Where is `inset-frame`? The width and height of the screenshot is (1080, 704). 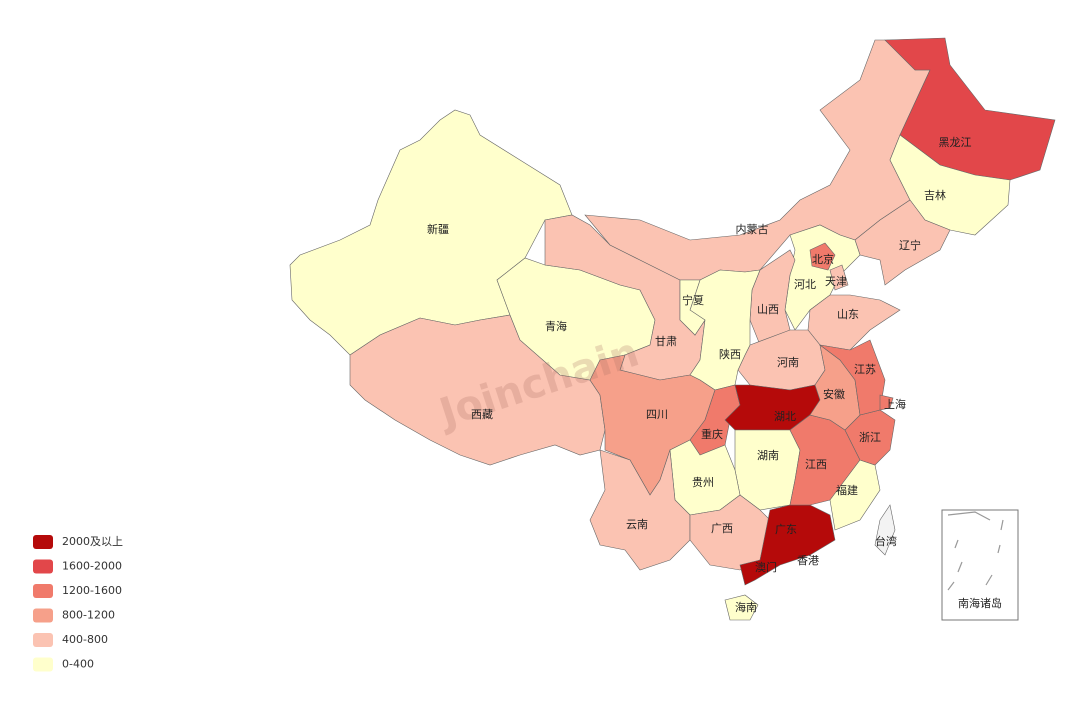 inset-frame is located at coordinates (980, 565).